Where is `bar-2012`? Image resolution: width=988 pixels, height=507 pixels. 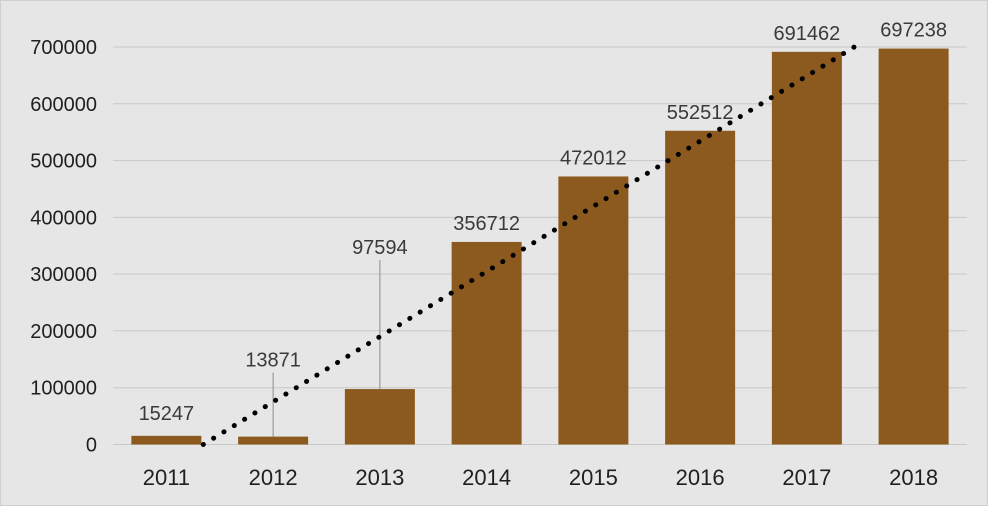 bar-2012 is located at coordinates (273, 440).